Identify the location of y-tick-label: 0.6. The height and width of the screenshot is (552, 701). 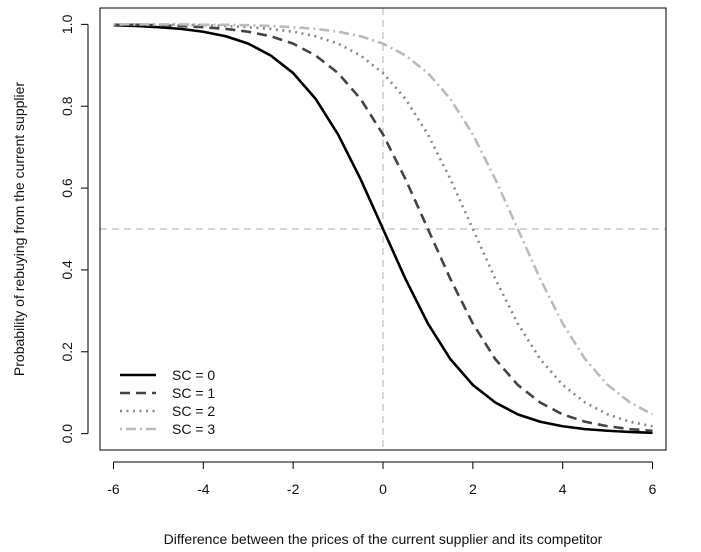
(67, 188).